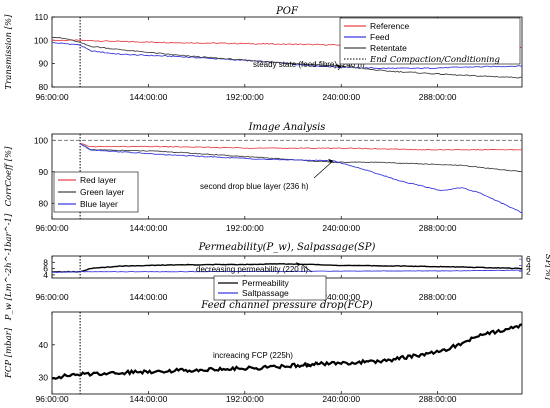 This screenshot has width=550, height=408. What do you see at coordinates (286, 305) in the screenshot?
I see `chart-title: Feed channel pressure drop(FCP)` at bounding box center [286, 305].